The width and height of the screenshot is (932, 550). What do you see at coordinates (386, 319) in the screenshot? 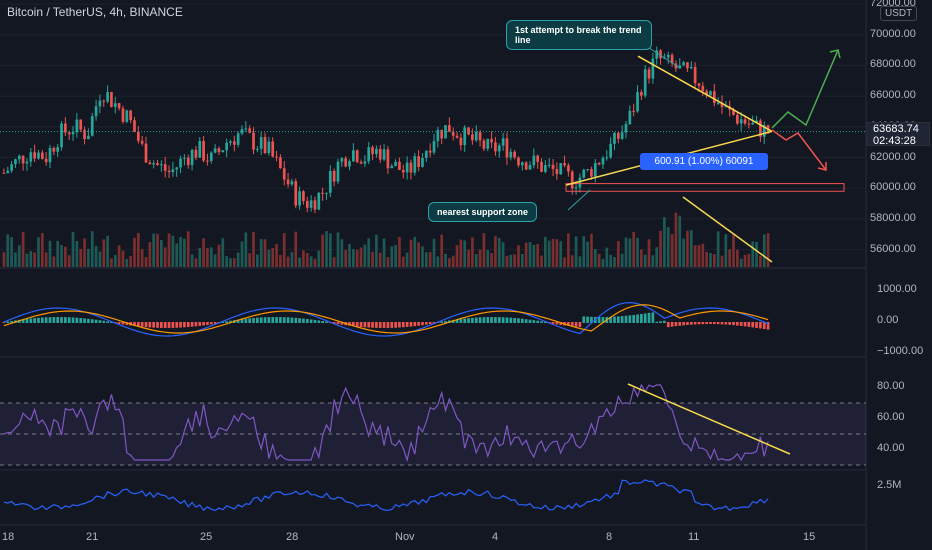
I see `signal-line` at bounding box center [386, 319].